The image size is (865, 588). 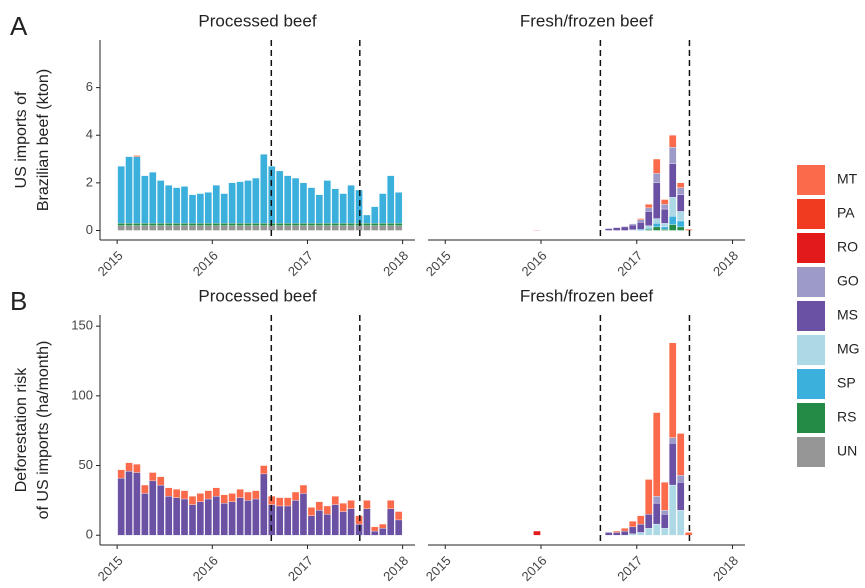 What do you see at coordinates (82, 394) in the screenshot?
I see `y-tick-label: 100` at bounding box center [82, 394].